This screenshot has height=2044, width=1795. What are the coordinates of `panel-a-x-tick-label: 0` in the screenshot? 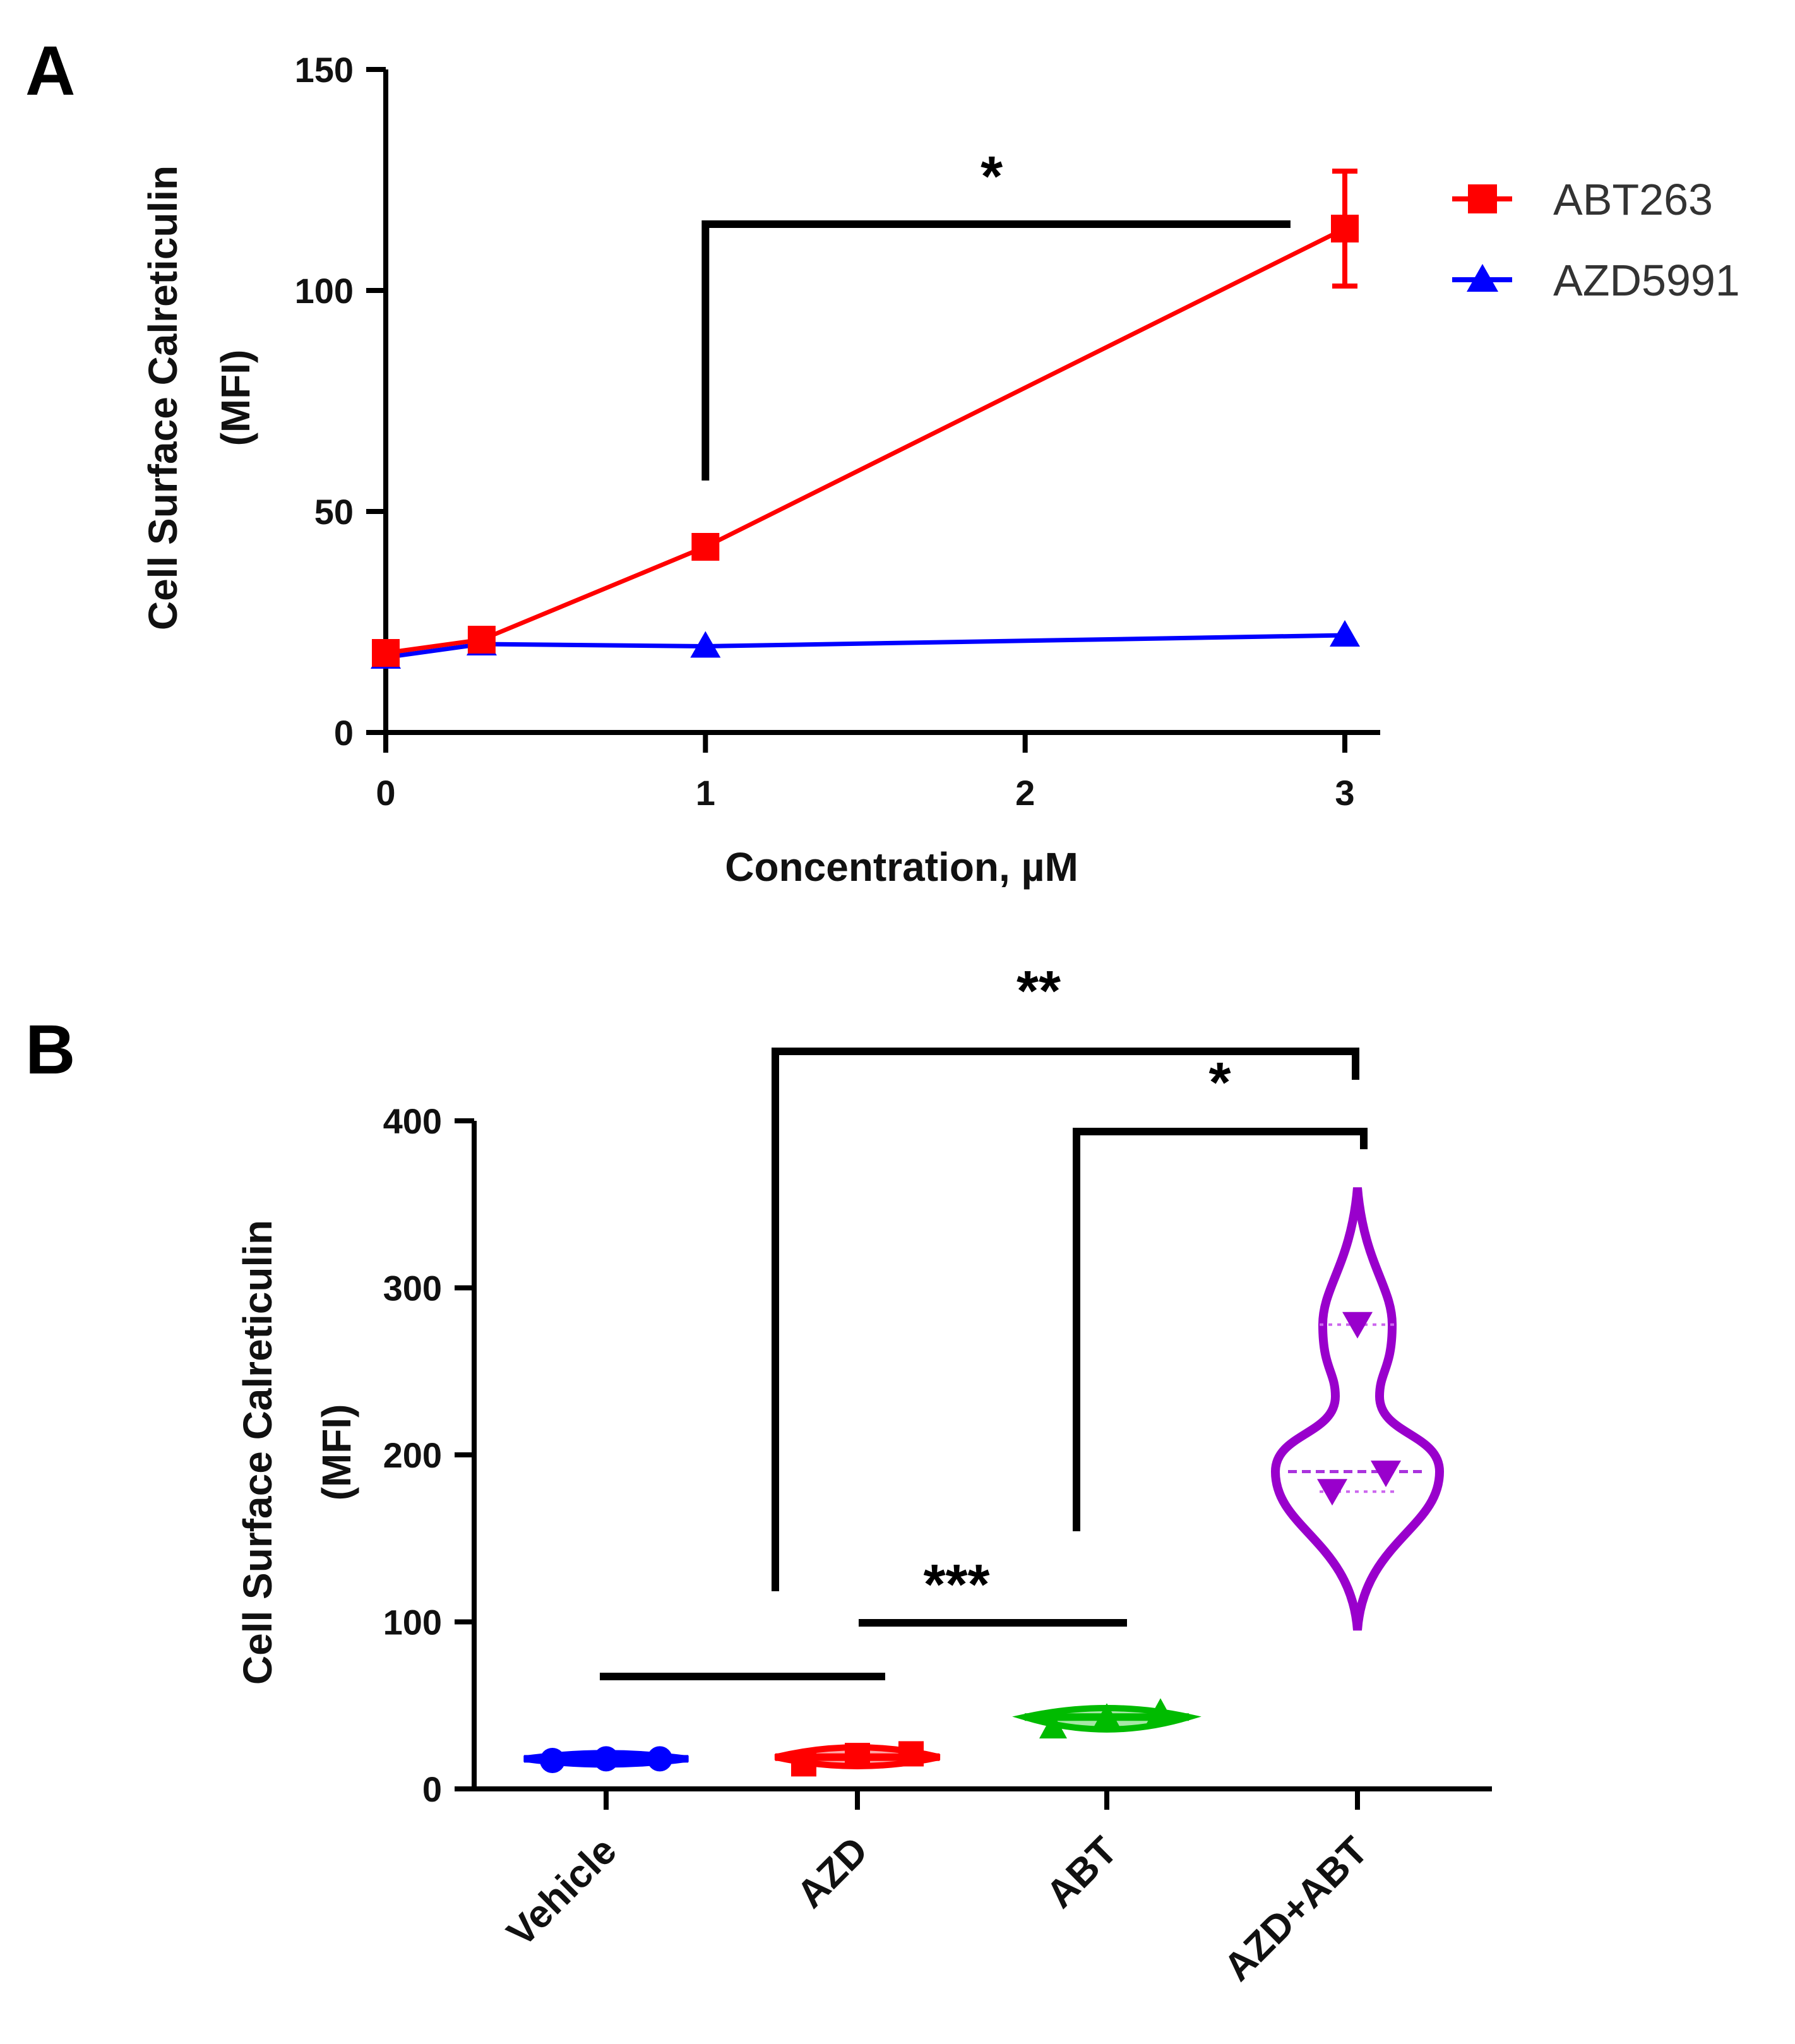 It's located at (385, 793).